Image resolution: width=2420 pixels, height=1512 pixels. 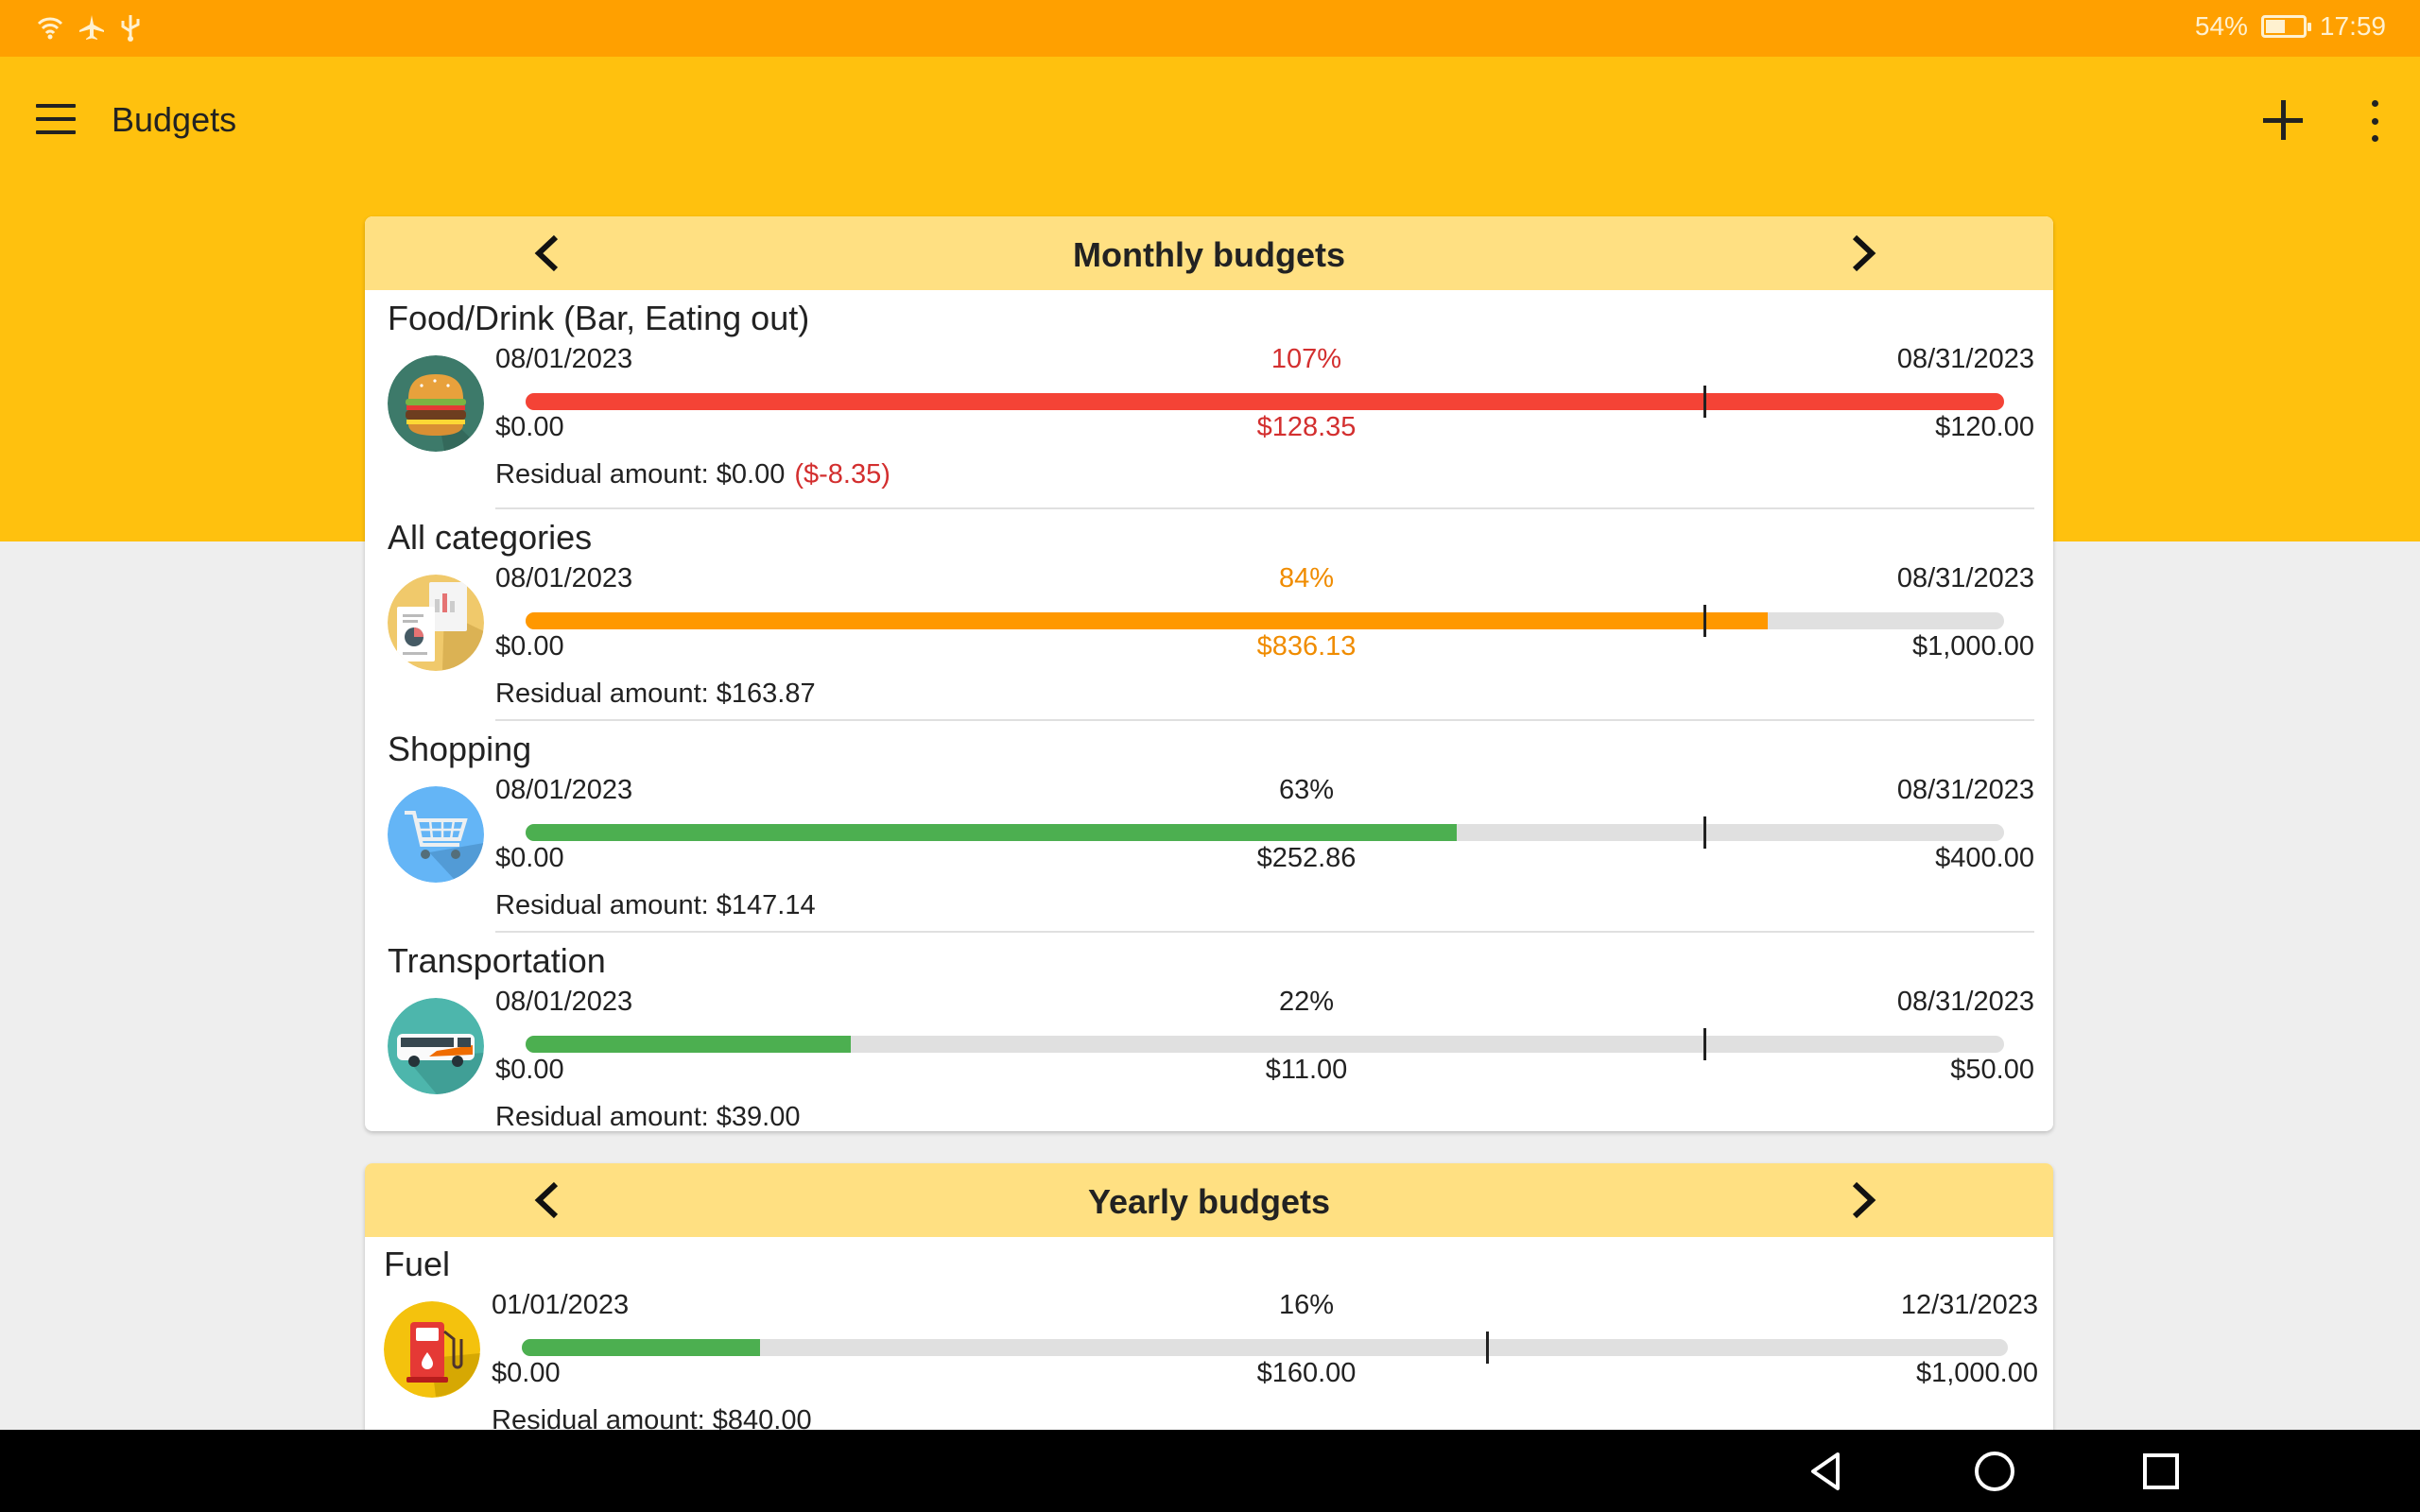 What do you see at coordinates (2282, 120) in the screenshot?
I see `add-budget-button` at bounding box center [2282, 120].